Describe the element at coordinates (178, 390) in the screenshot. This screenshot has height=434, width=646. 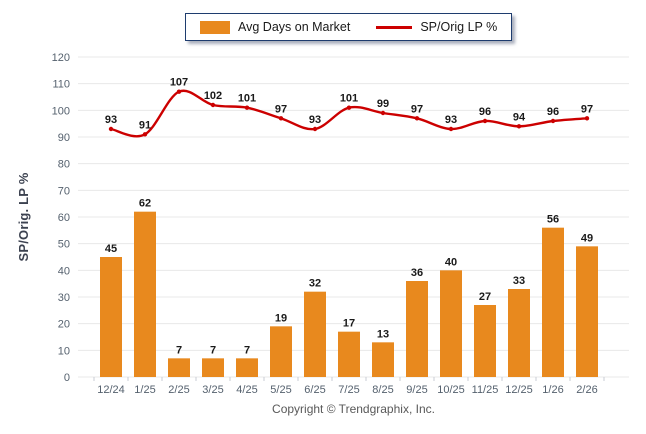
I see `x-tick-label: 2/25` at that location.